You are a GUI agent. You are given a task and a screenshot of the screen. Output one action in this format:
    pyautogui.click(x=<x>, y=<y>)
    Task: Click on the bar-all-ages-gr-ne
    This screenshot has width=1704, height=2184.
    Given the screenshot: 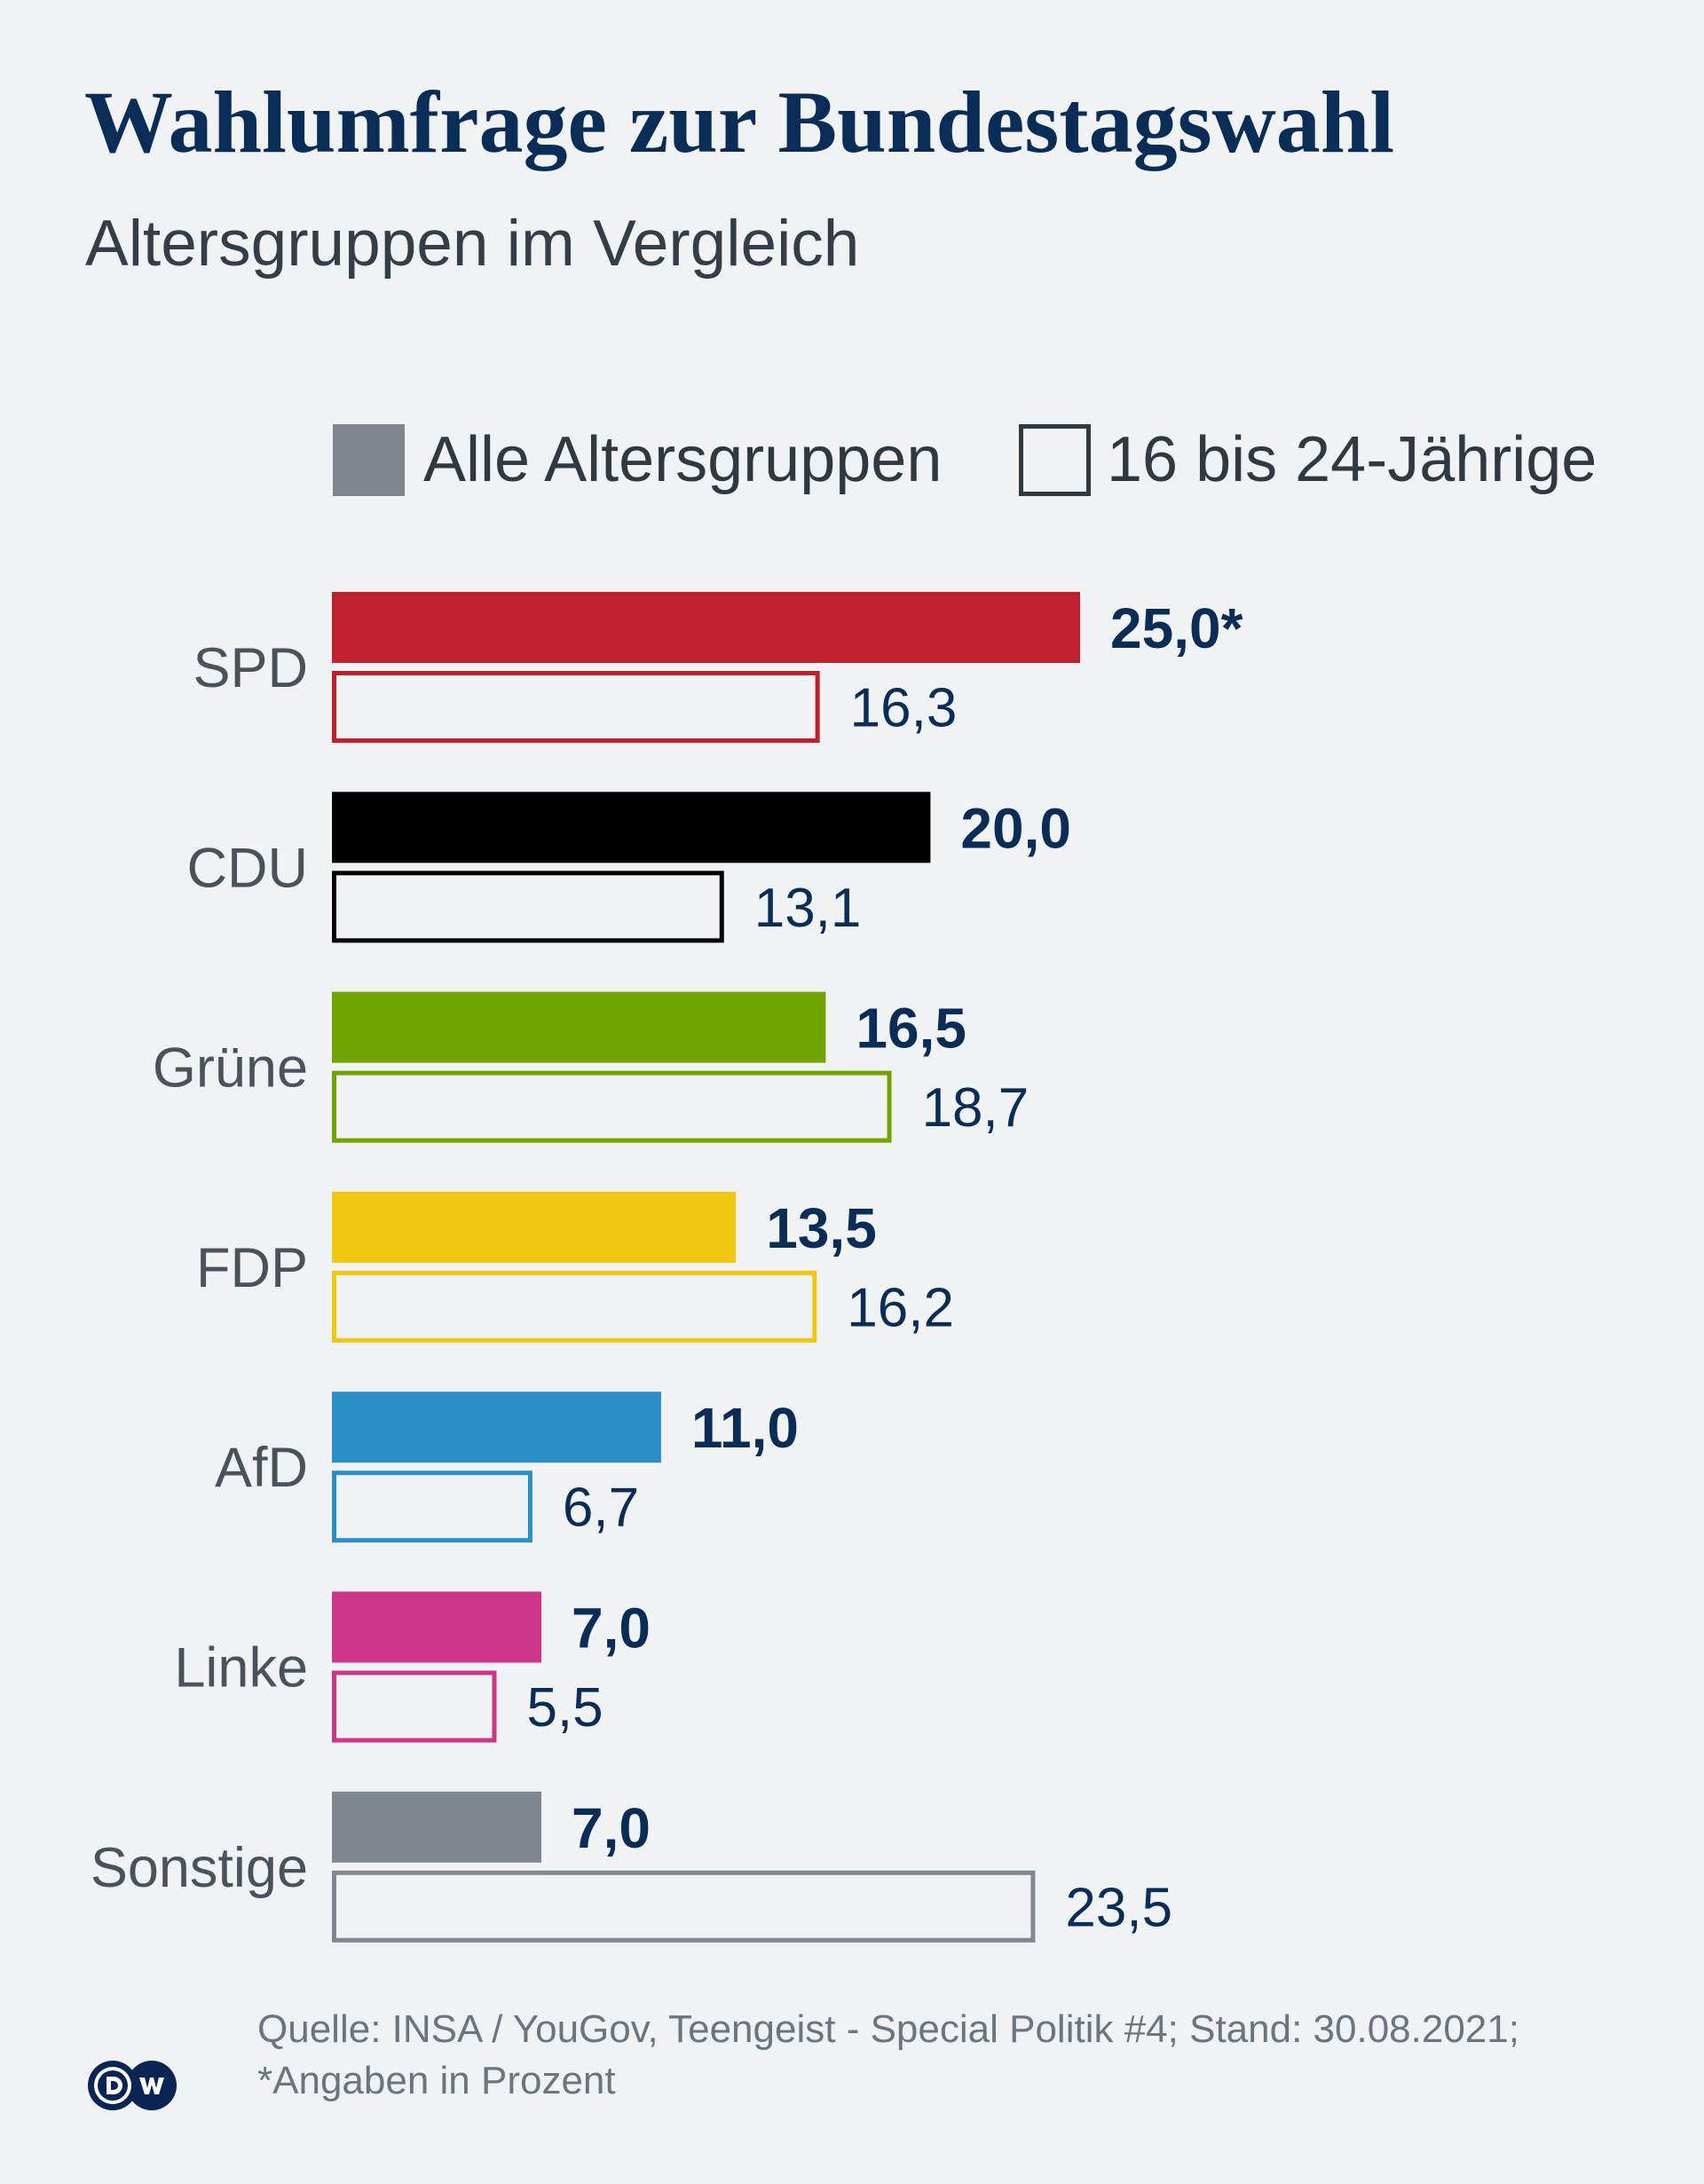 What is the action you would take?
    pyautogui.click(x=579, y=1027)
    